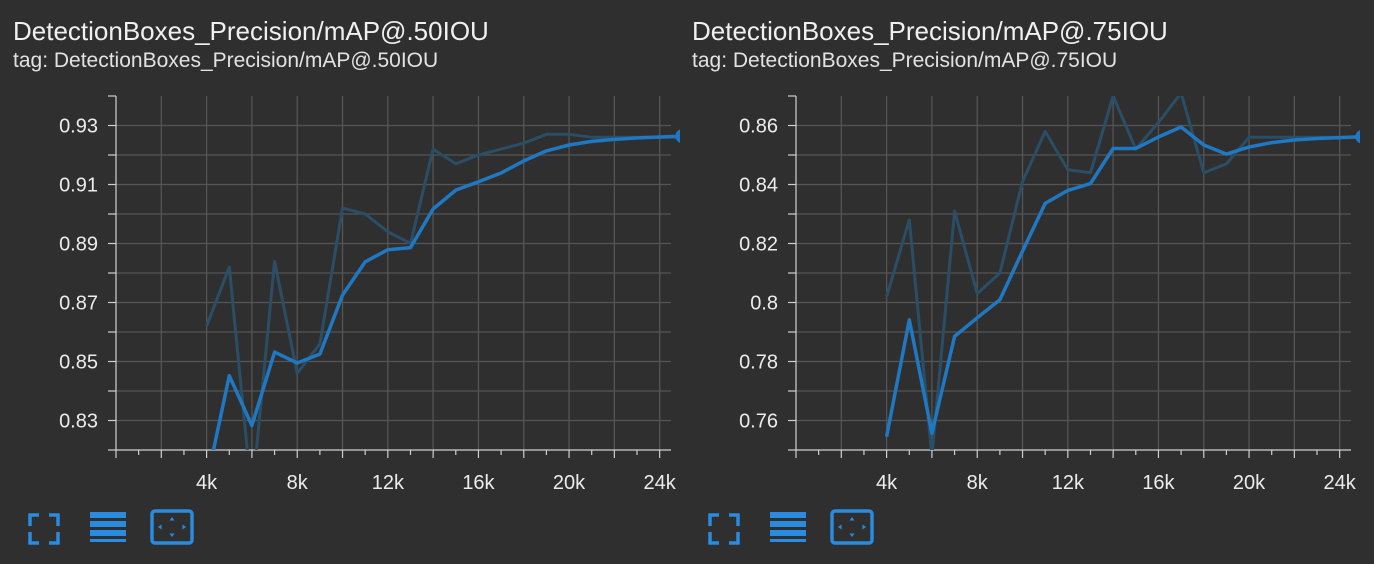 This screenshot has width=1374, height=564. I want to click on y-tick-label: 0.86, so click(758, 127).